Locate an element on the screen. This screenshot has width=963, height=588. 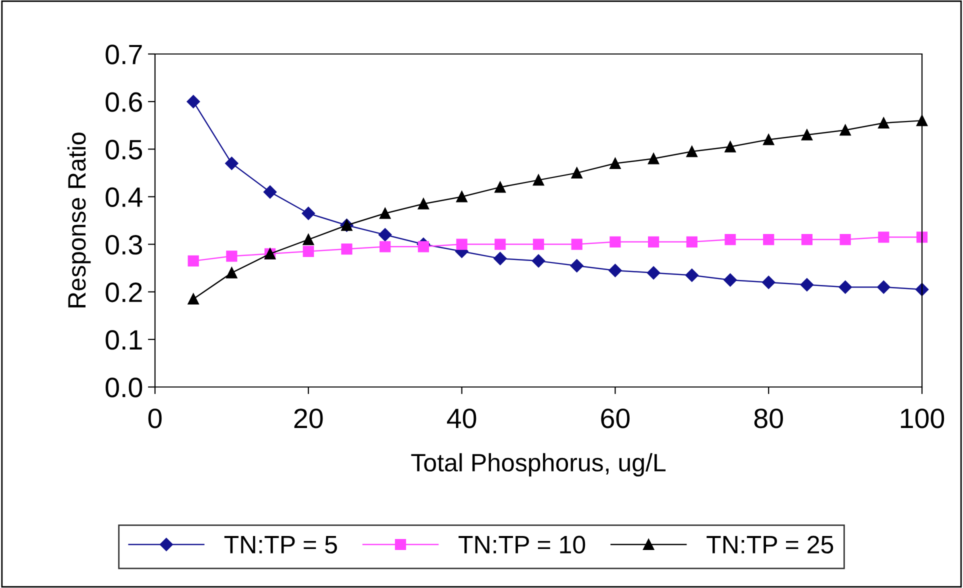
x-tick-label: 0 is located at coordinates (155, 418).